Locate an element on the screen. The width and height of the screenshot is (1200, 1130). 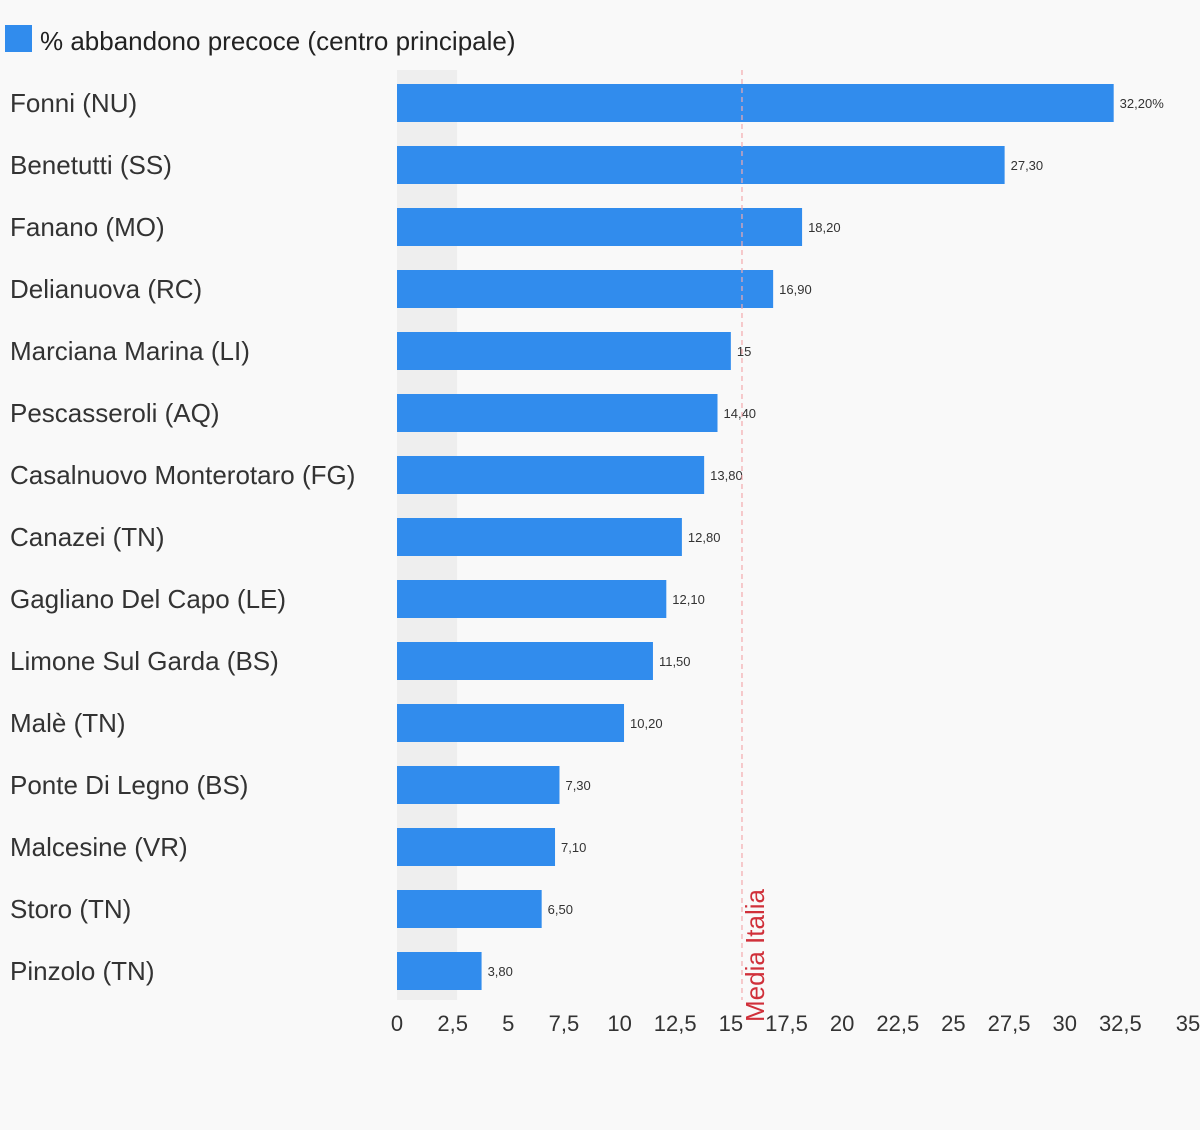
data-label: 3,80 is located at coordinates (500, 971).